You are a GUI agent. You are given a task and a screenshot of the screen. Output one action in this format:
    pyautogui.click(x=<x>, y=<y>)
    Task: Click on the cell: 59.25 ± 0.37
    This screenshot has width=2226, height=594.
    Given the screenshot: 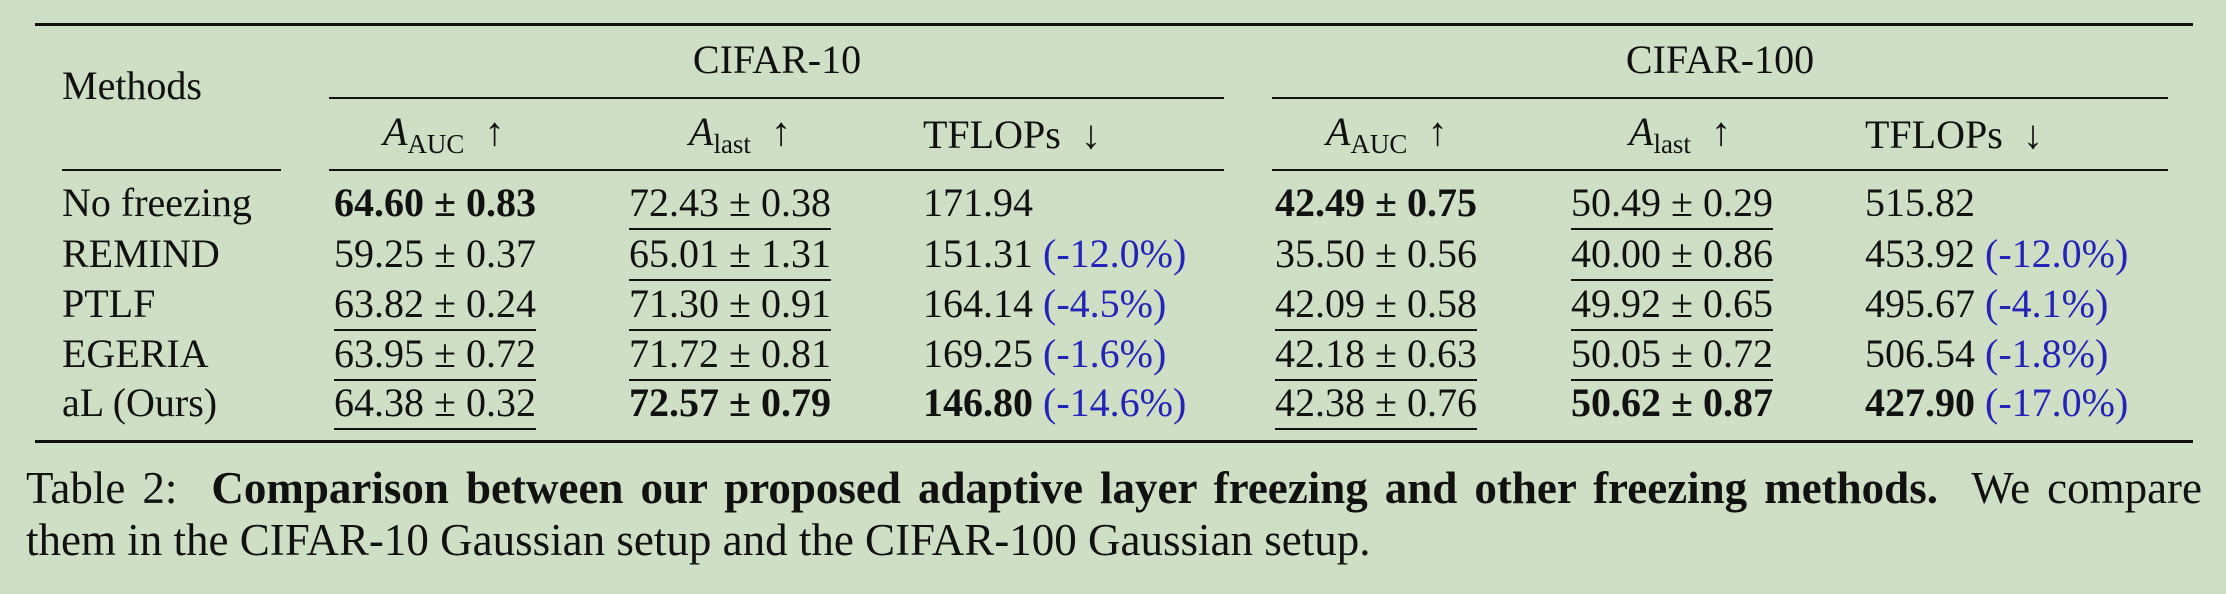 What is the action you would take?
    pyautogui.click(x=435, y=254)
    